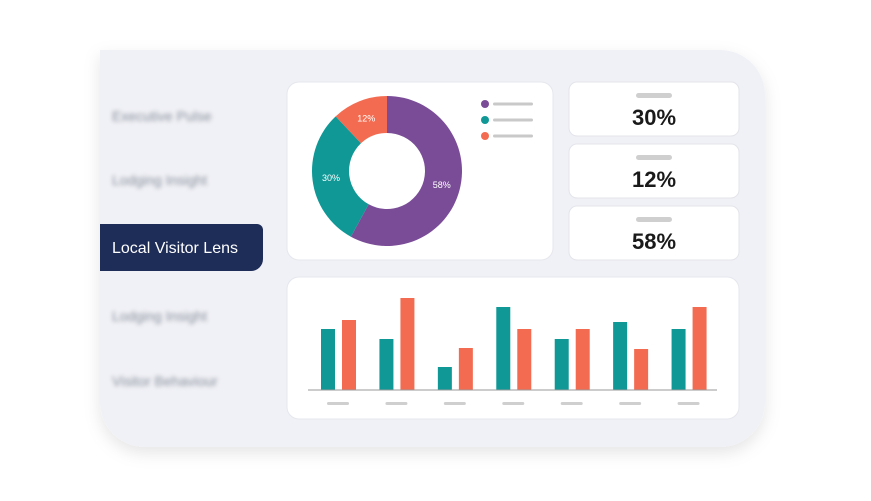 Image resolution: width=871 pixels, height=501 pixels. Describe the element at coordinates (654, 179) in the screenshot. I see `stat-value: 12%` at that location.